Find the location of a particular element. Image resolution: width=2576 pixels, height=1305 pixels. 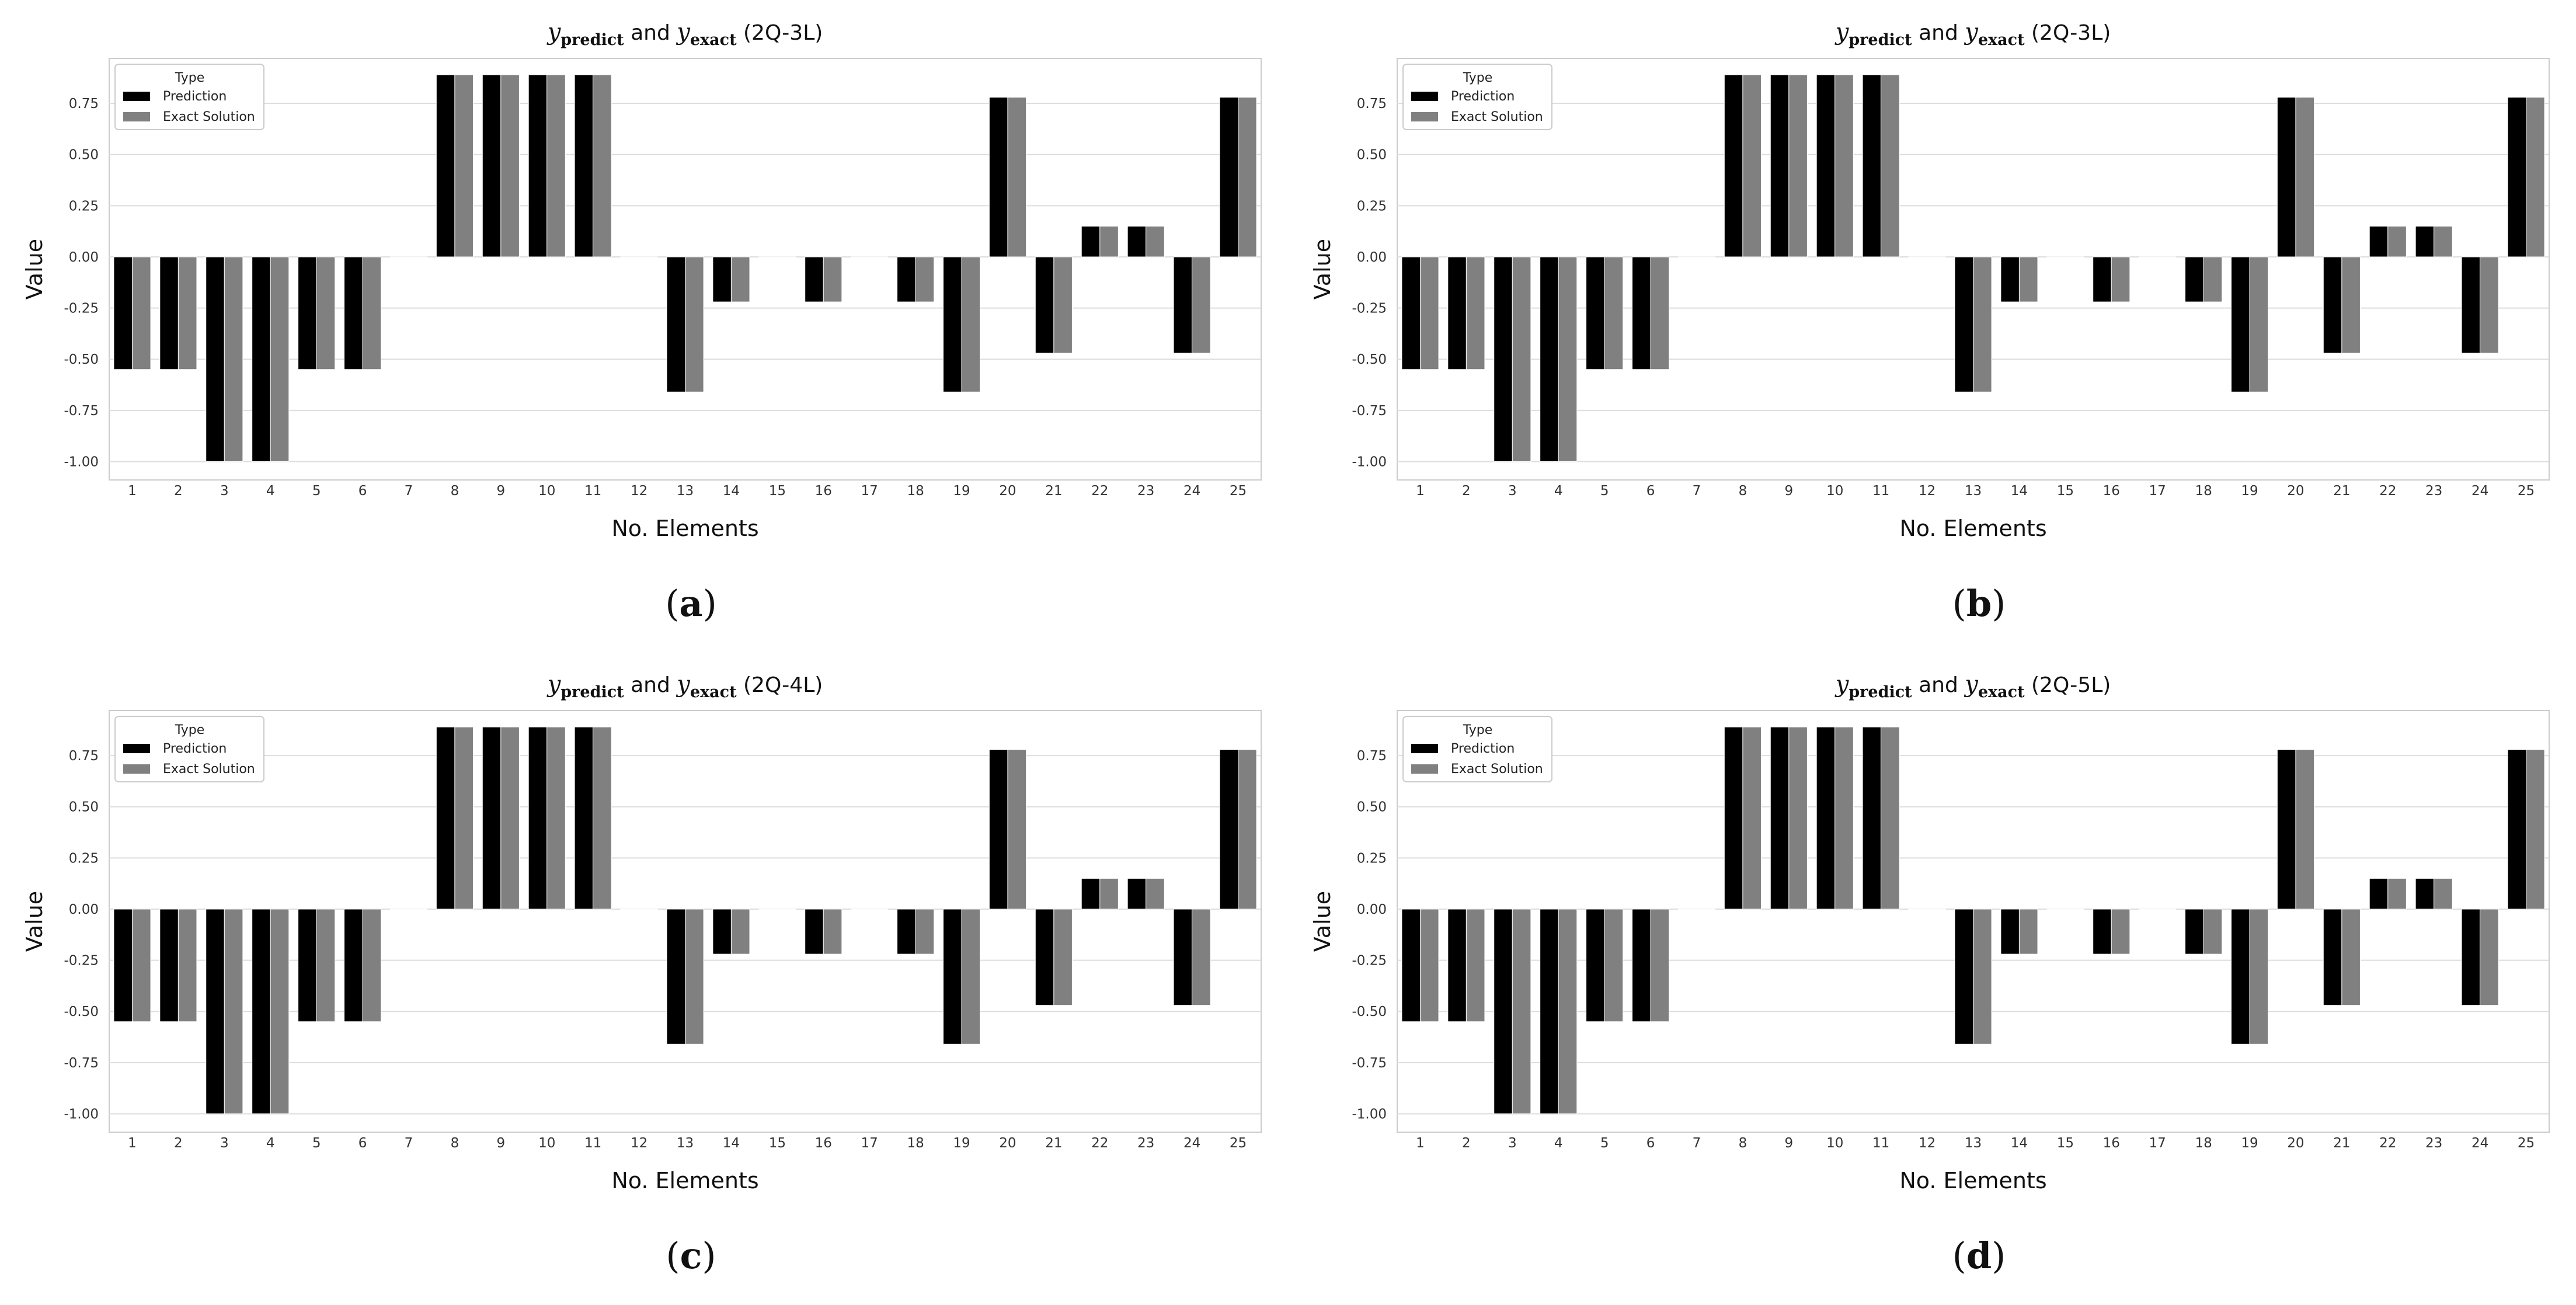

x-tick-label: 16 is located at coordinates (823, 491).